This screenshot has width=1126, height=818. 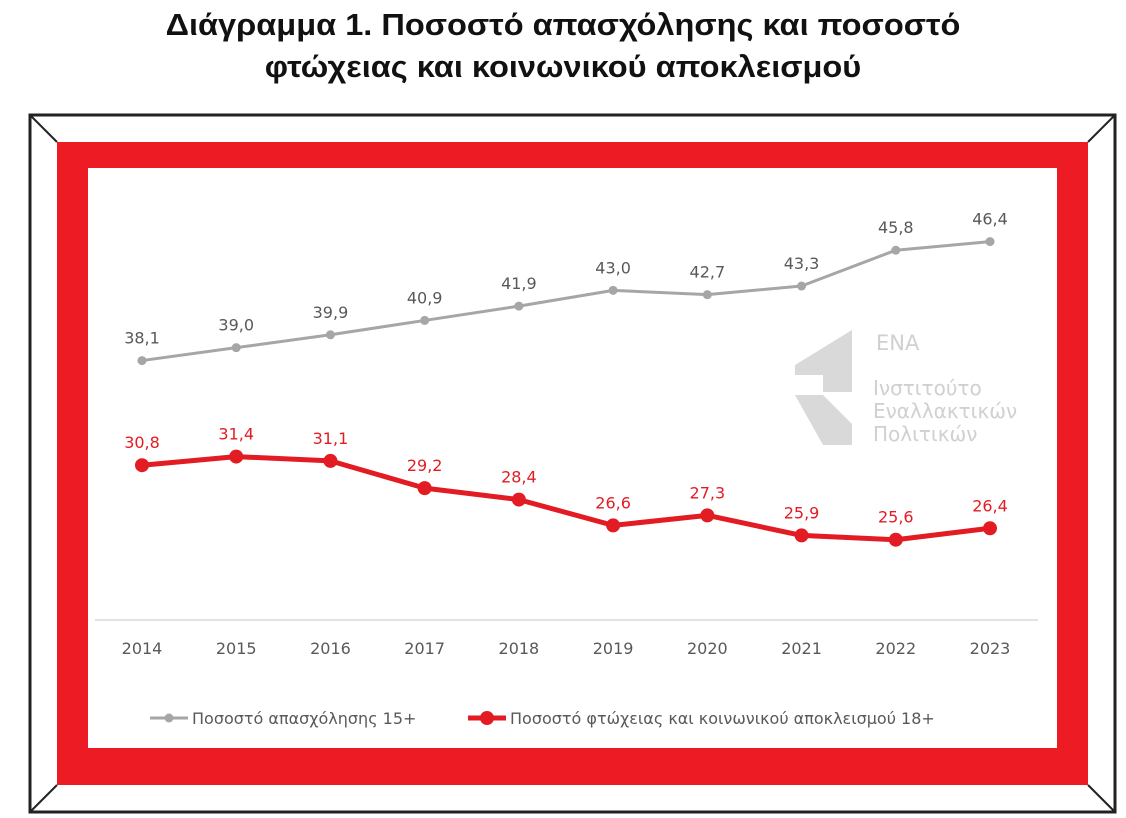 I want to click on logo-mark-bottom, so click(x=823, y=420).